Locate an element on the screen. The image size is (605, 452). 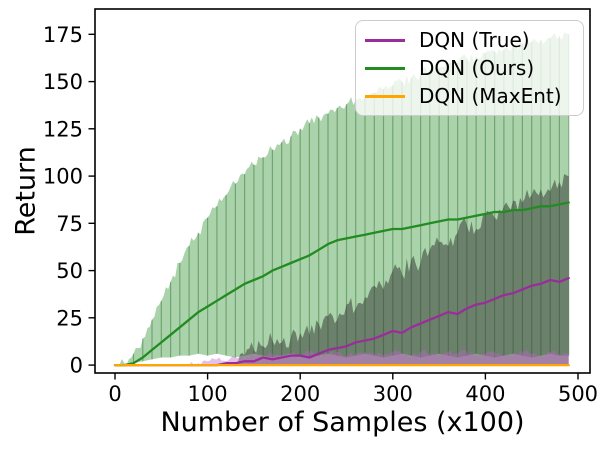
x-tick-label: 500 is located at coordinates (578, 394).